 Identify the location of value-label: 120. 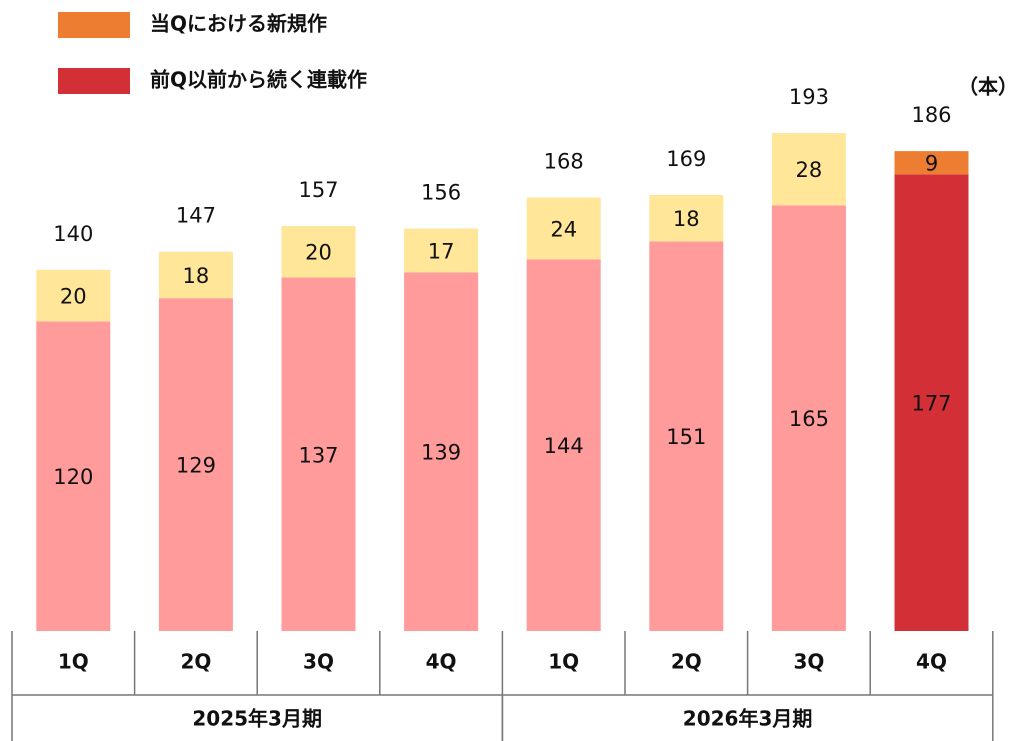
(73, 477).